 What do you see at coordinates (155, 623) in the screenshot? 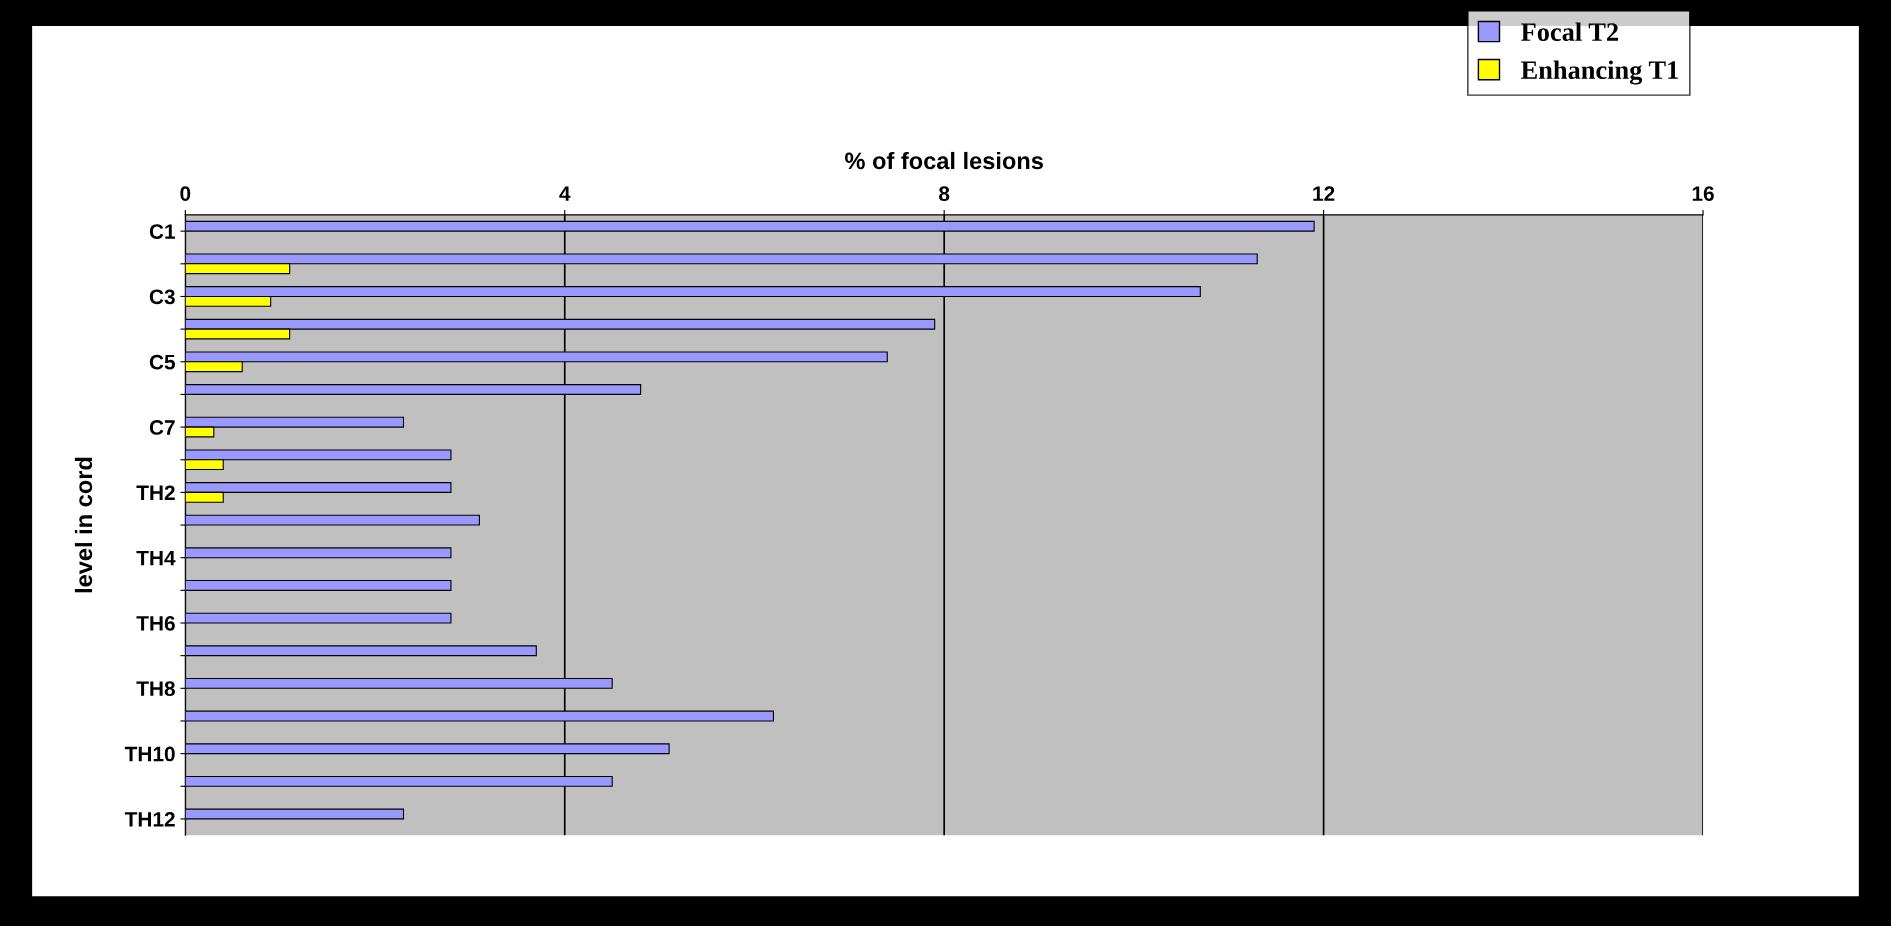
I see `y-tick-label: TH6` at bounding box center [155, 623].